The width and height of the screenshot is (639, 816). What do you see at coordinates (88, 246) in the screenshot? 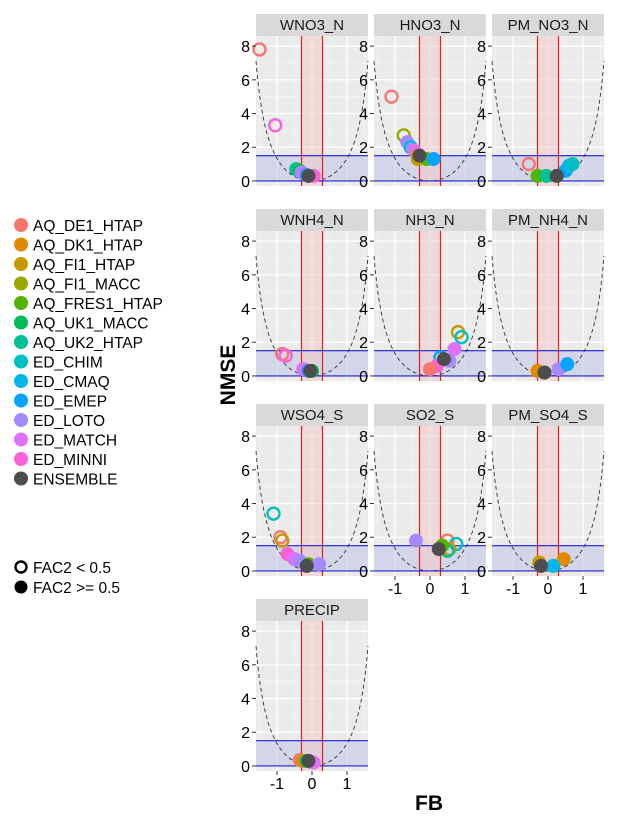
I see `legend-label: AQ_DK1_HTAP` at bounding box center [88, 246].